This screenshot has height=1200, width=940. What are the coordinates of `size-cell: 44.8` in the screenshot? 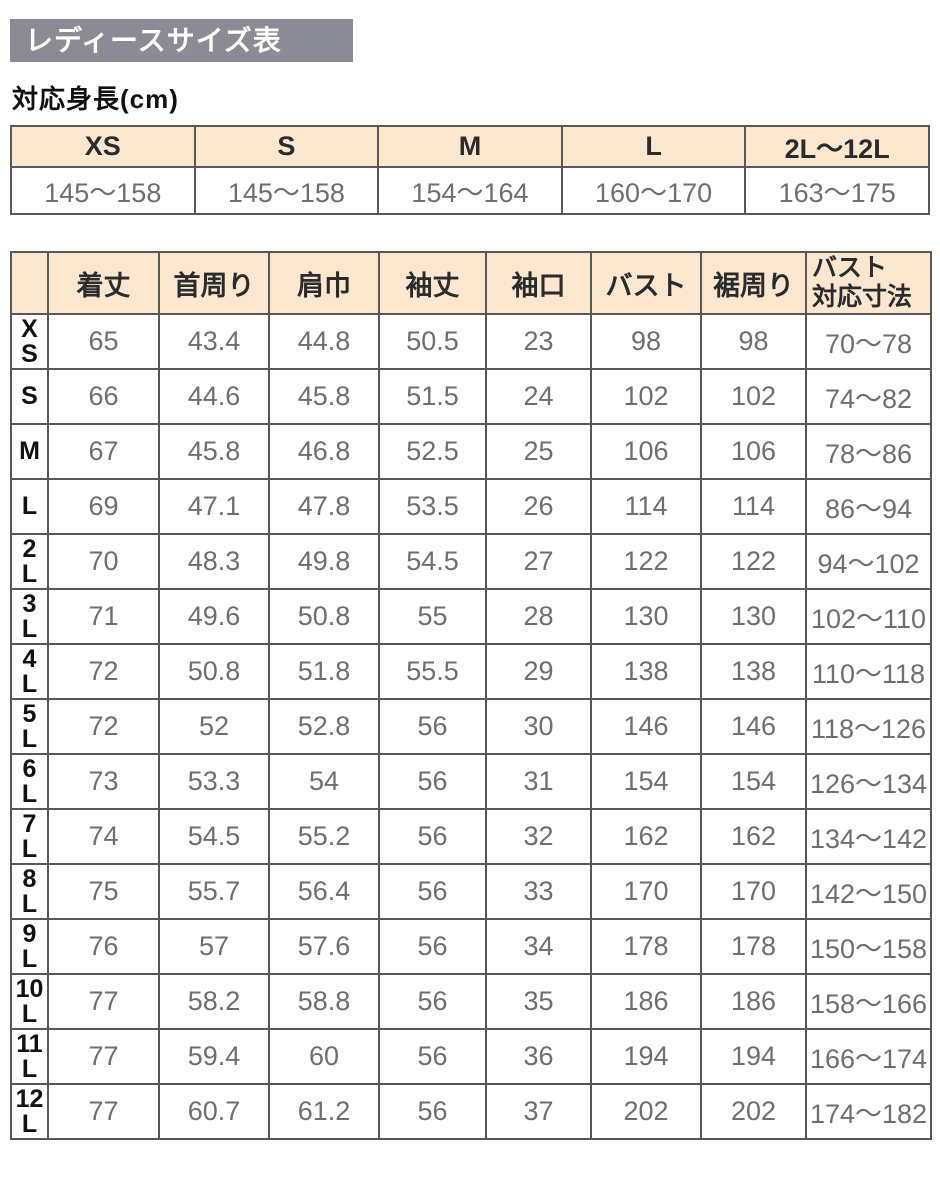 It's located at (324, 341).